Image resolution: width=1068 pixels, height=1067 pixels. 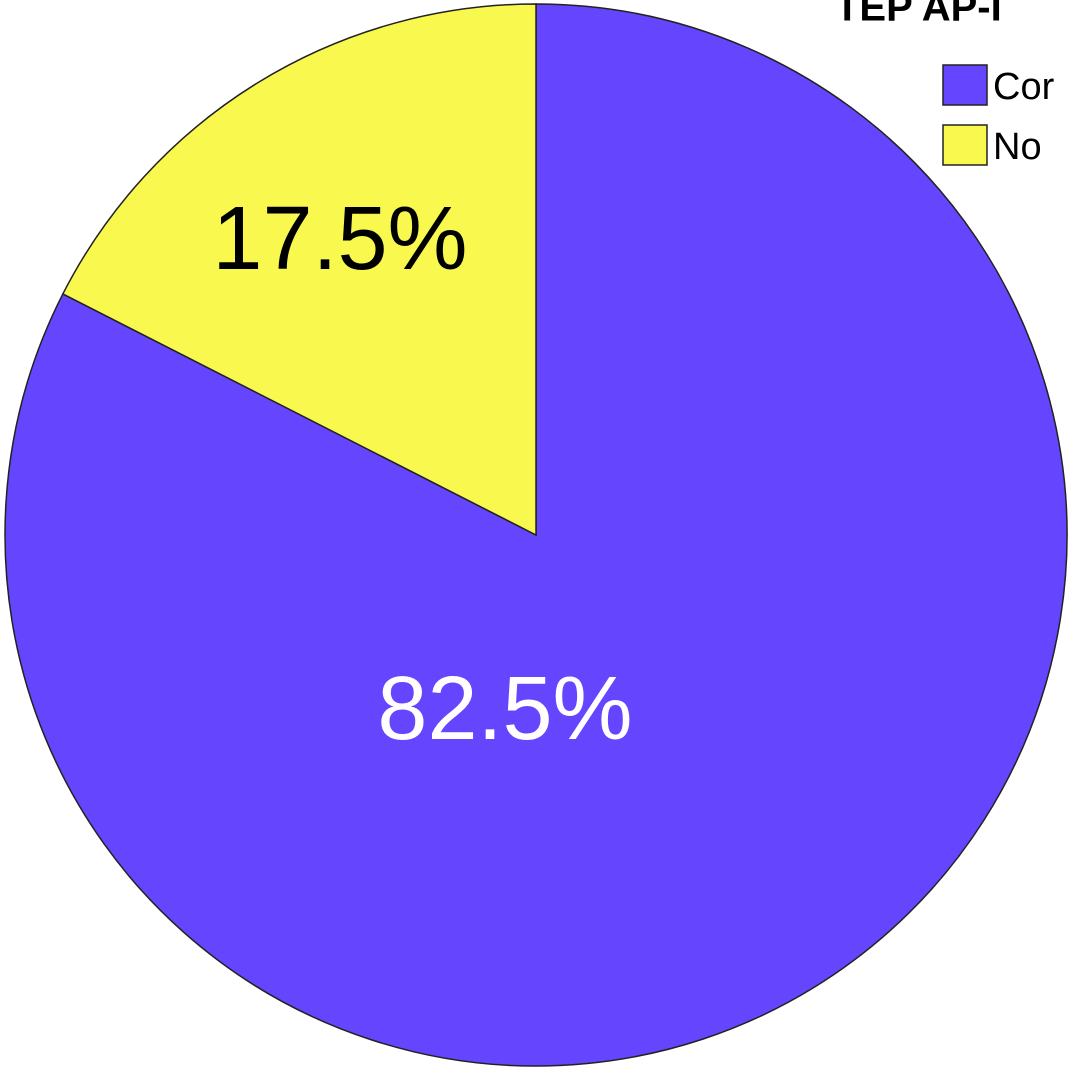 What do you see at coordinates (504, 709) in the screenshot?
I see `slice-label: 82.5%` at bounding box center [504, 709].